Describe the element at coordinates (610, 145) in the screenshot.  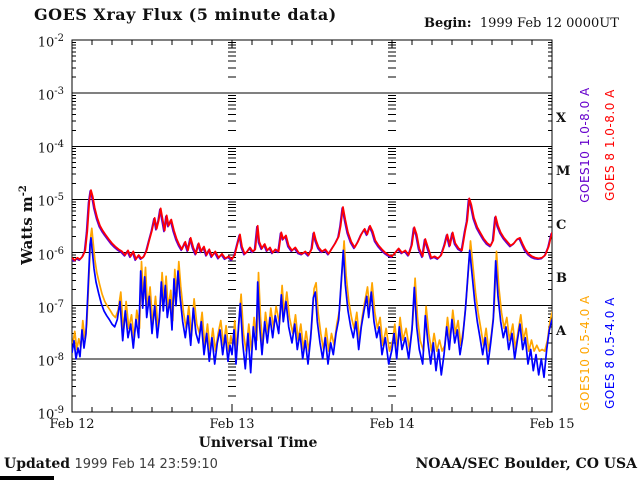
I see `legend-goes8-long: GOES 8 1.0-8.0 A` at that location.